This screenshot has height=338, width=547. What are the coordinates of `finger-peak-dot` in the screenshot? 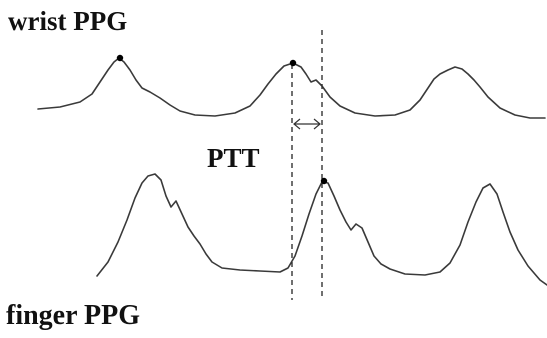 It's located at (324, 181).